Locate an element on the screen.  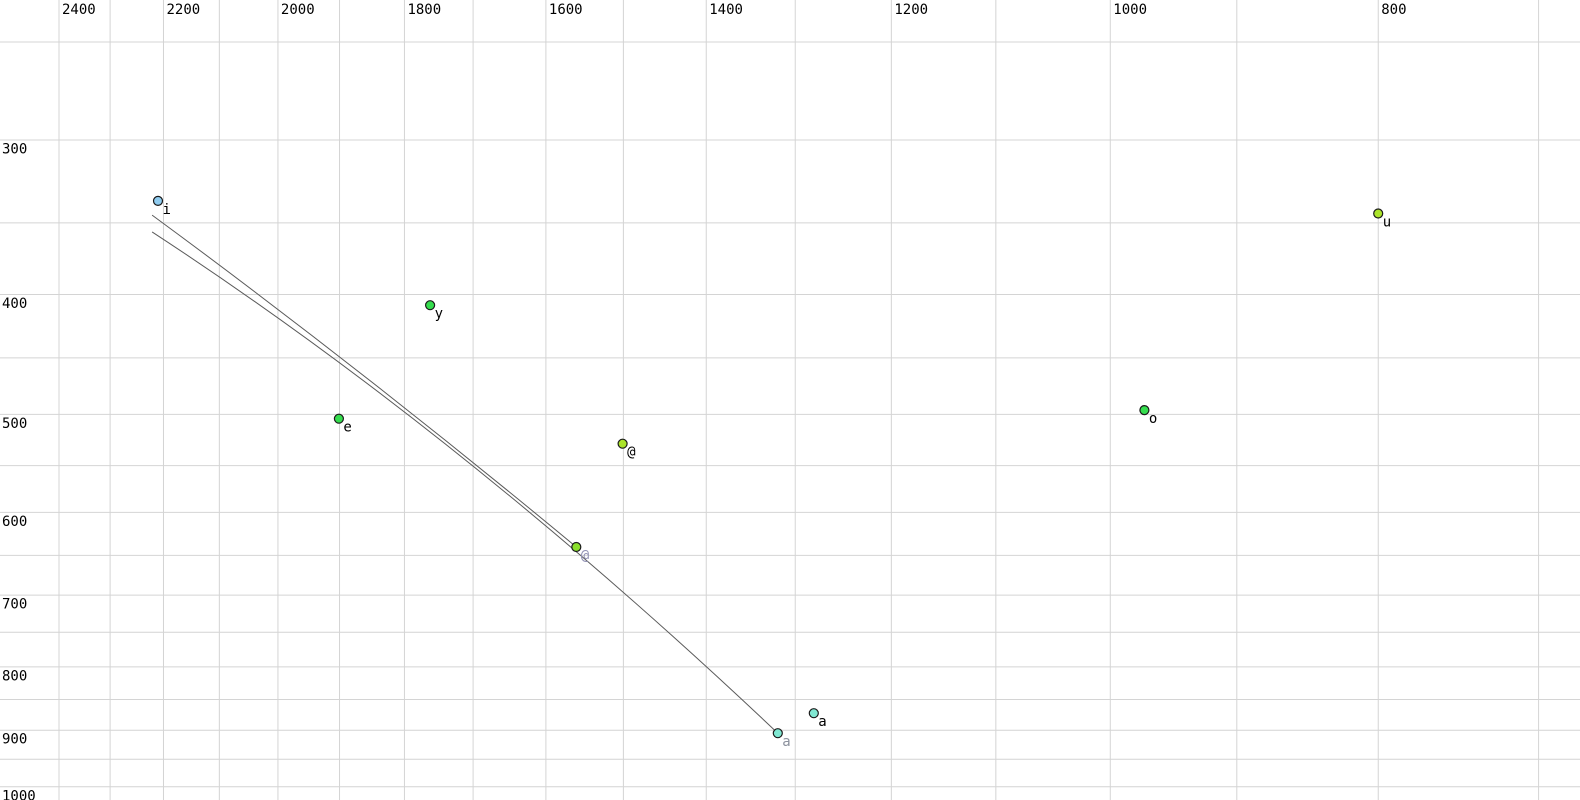
y-axis-tick-label: 600 is located at coordinates (14, 522).